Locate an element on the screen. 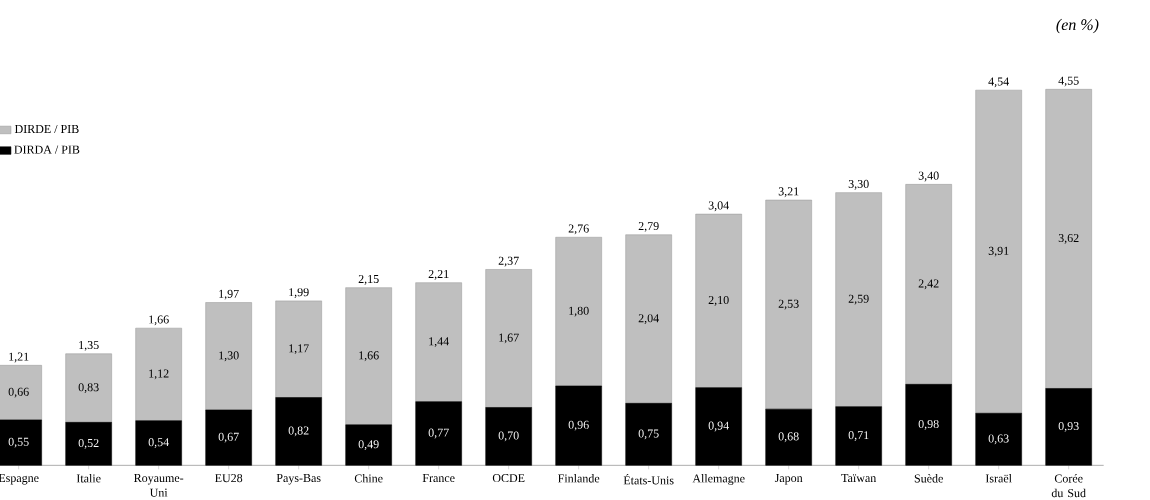 This screenshot has height=500, width=1150. data-label: 0,75 is located at coordinates (648, 434).